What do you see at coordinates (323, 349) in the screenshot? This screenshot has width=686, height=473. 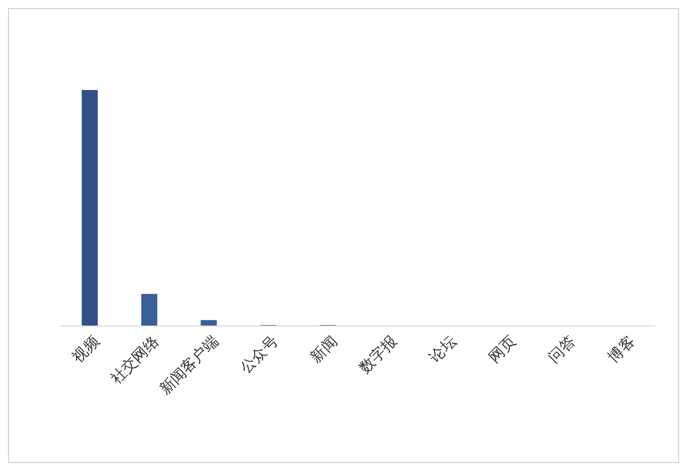 I see `x-tick-label: 新闻` at bounding box center [323, 349].